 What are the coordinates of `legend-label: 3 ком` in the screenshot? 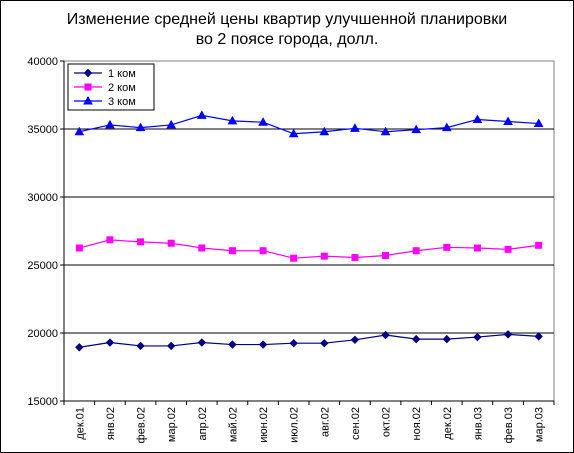 It's located at (122, 102).